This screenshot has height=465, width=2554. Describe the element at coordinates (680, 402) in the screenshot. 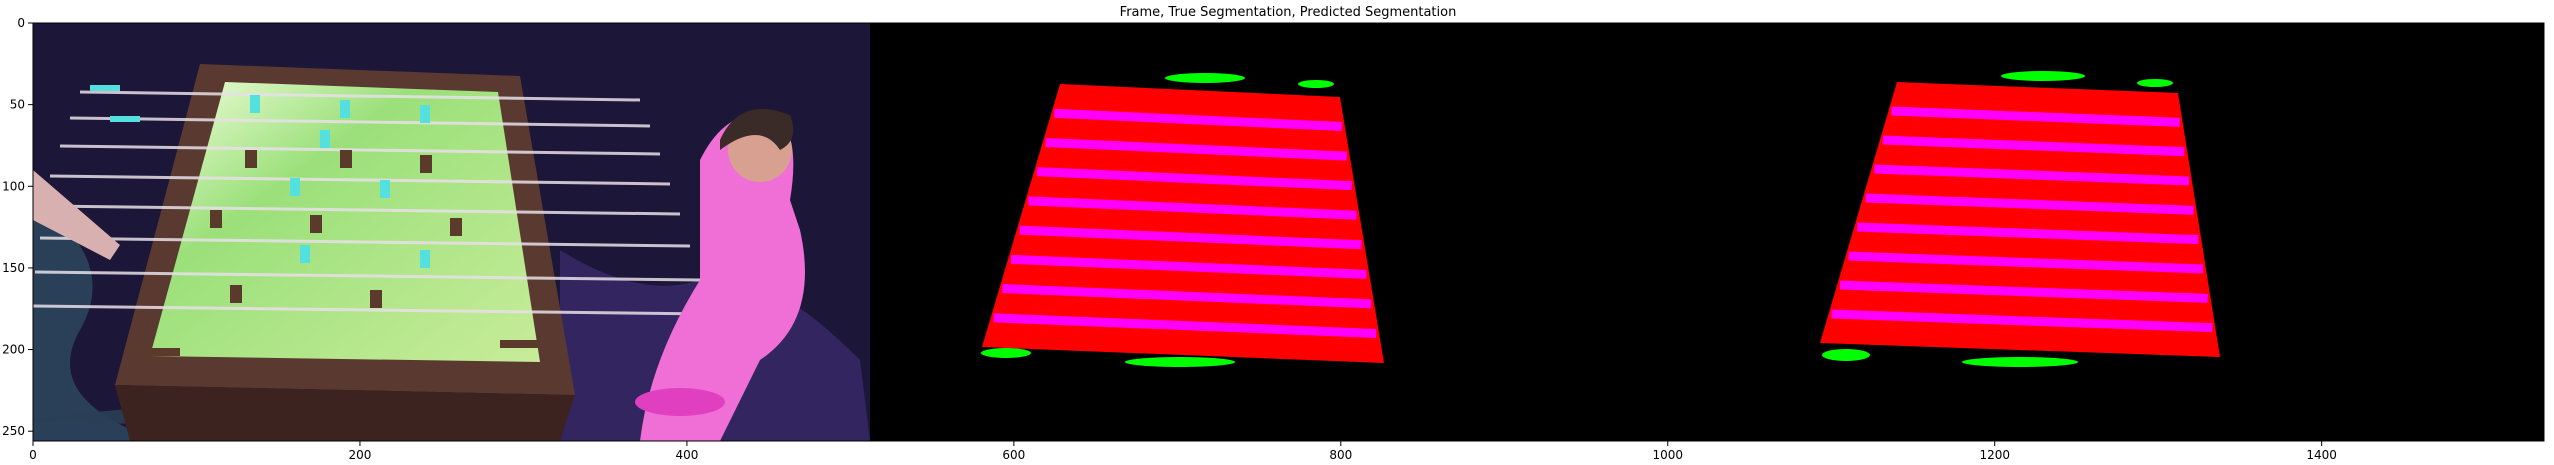

I see `player-shoe` at that location.